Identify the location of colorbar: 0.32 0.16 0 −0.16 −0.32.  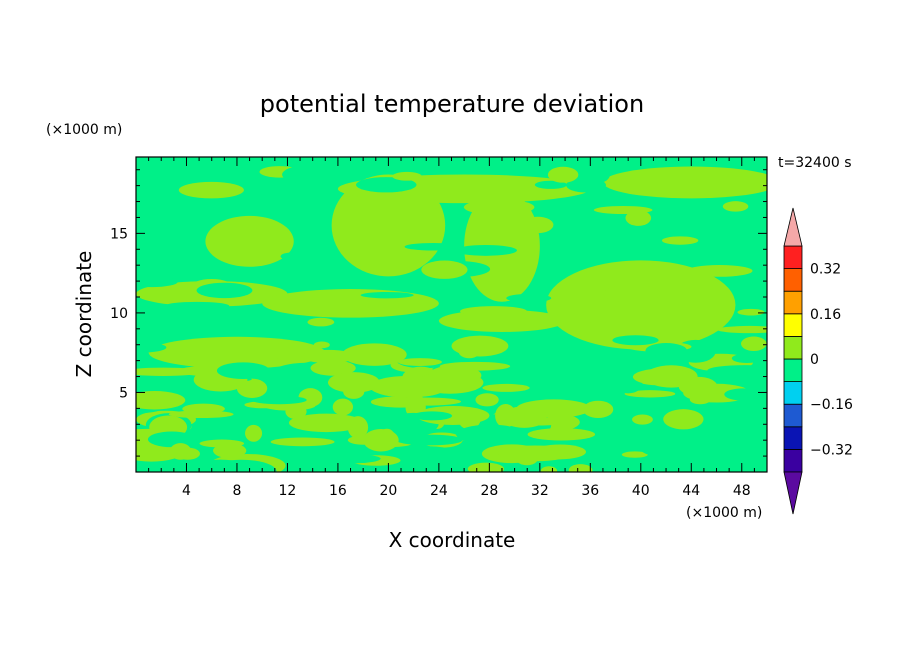
(818, 361).